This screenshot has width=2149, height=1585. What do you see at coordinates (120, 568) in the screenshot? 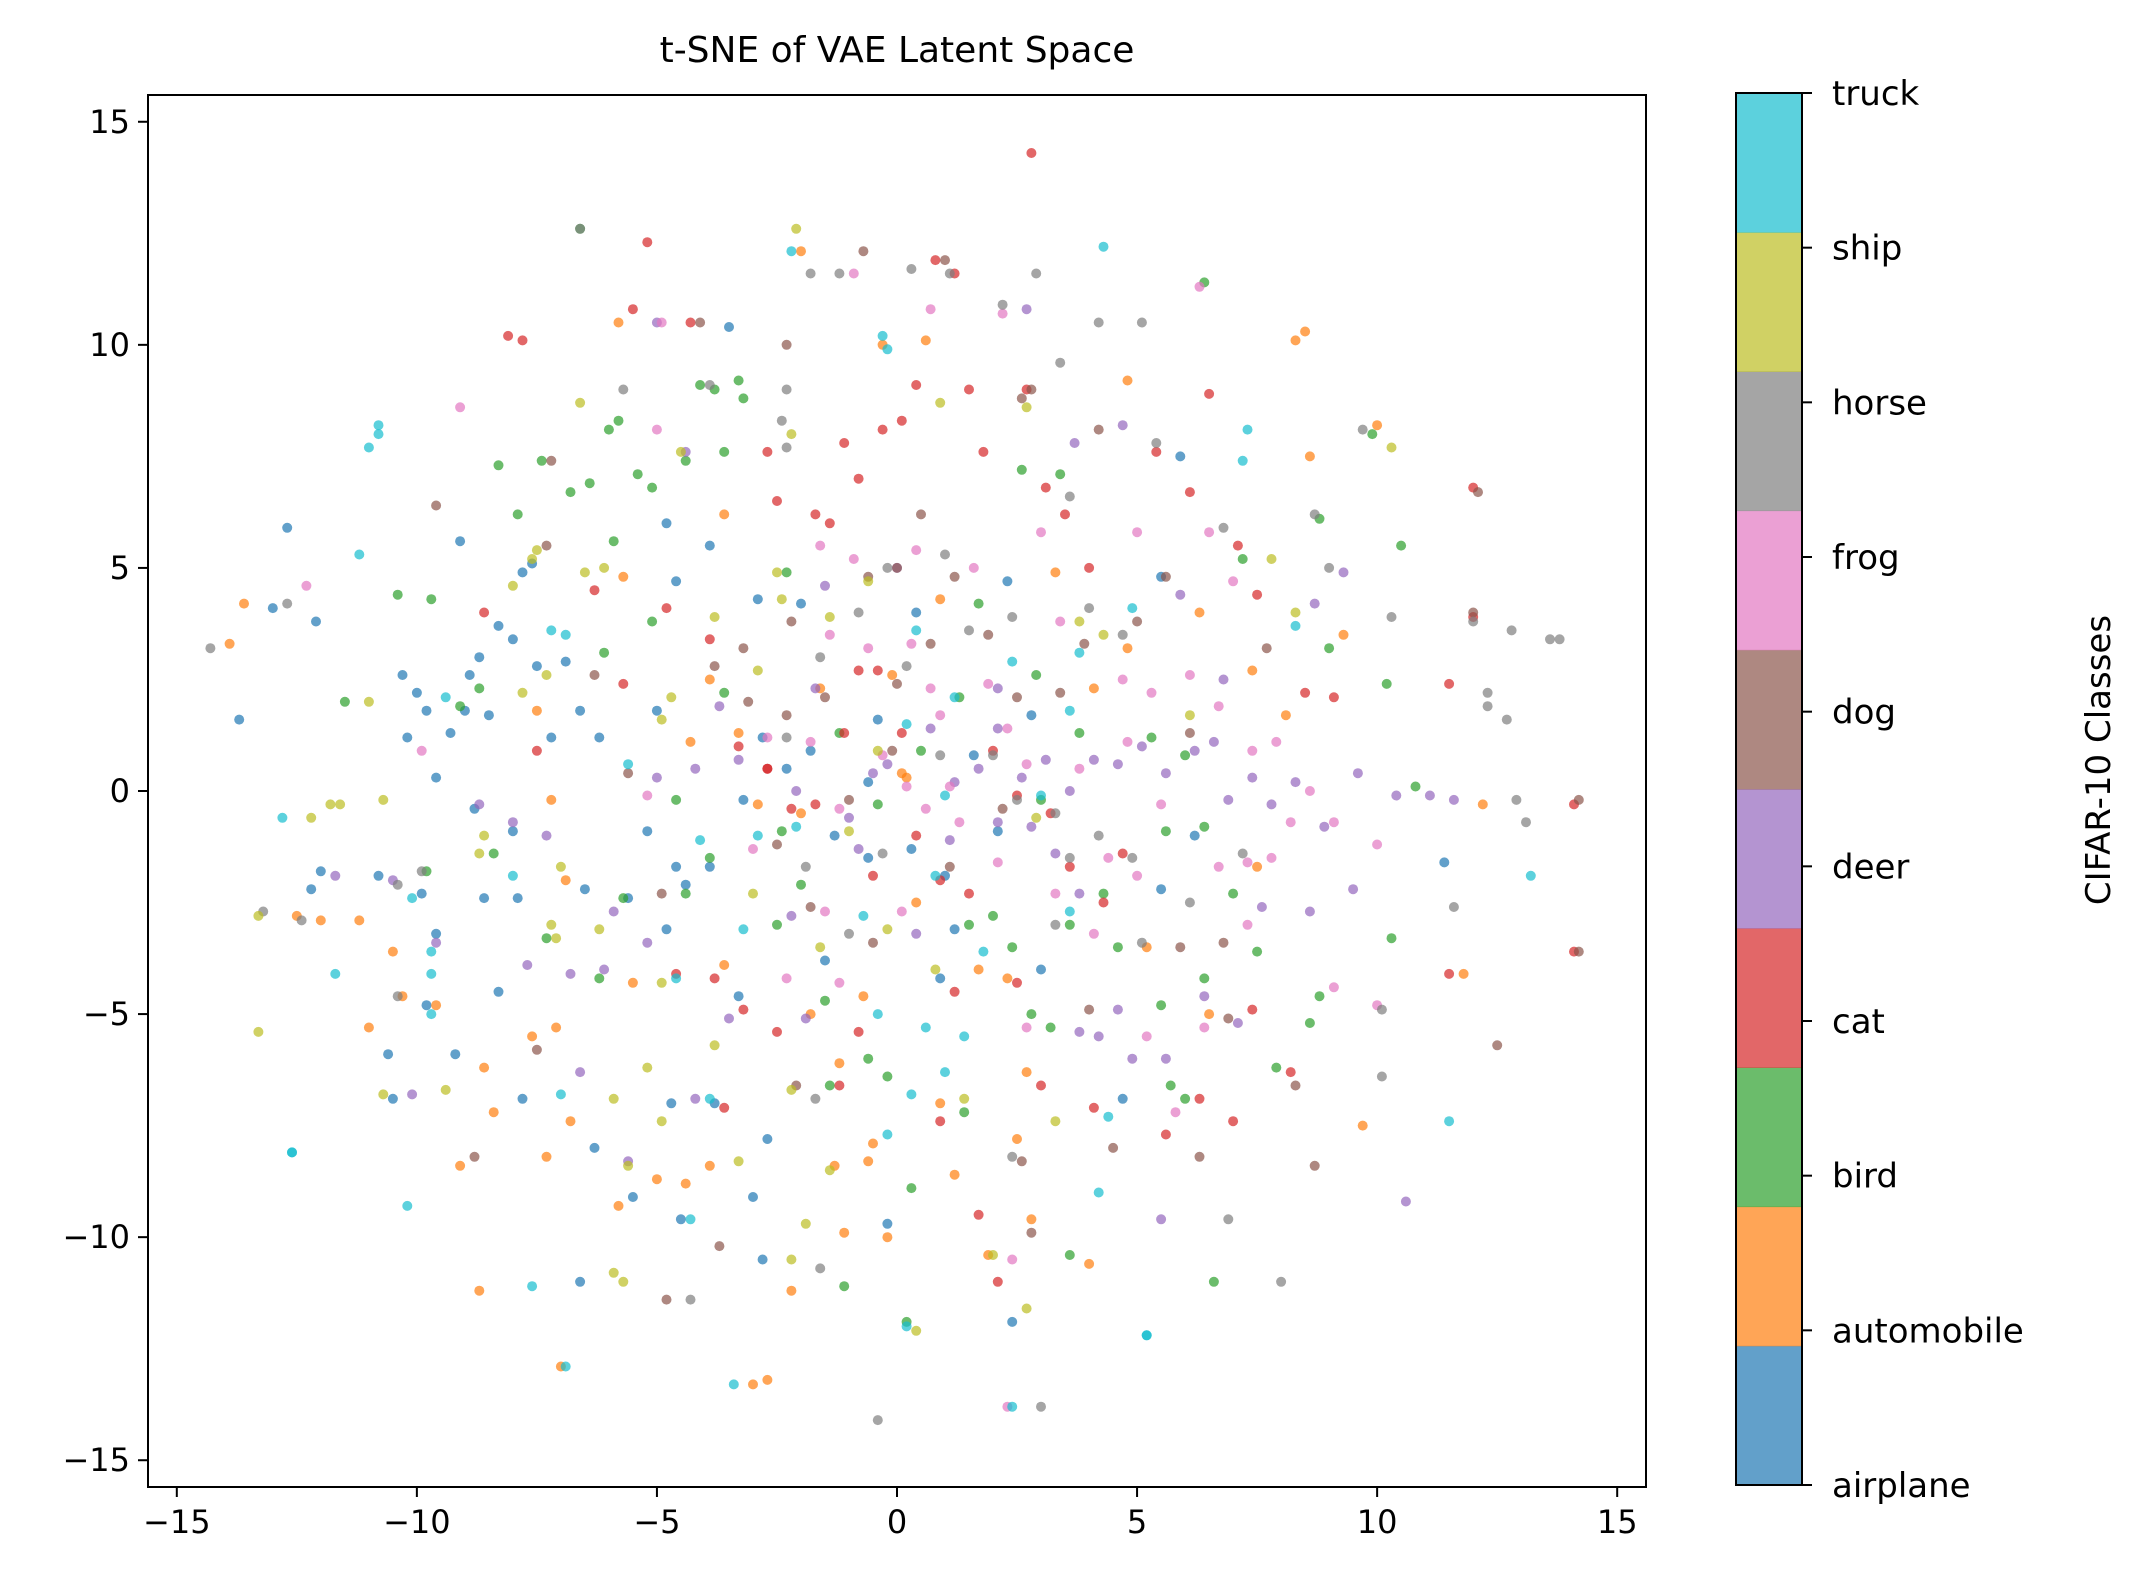
I see `y-tick-label: 5` at bounding box center [120, 568].